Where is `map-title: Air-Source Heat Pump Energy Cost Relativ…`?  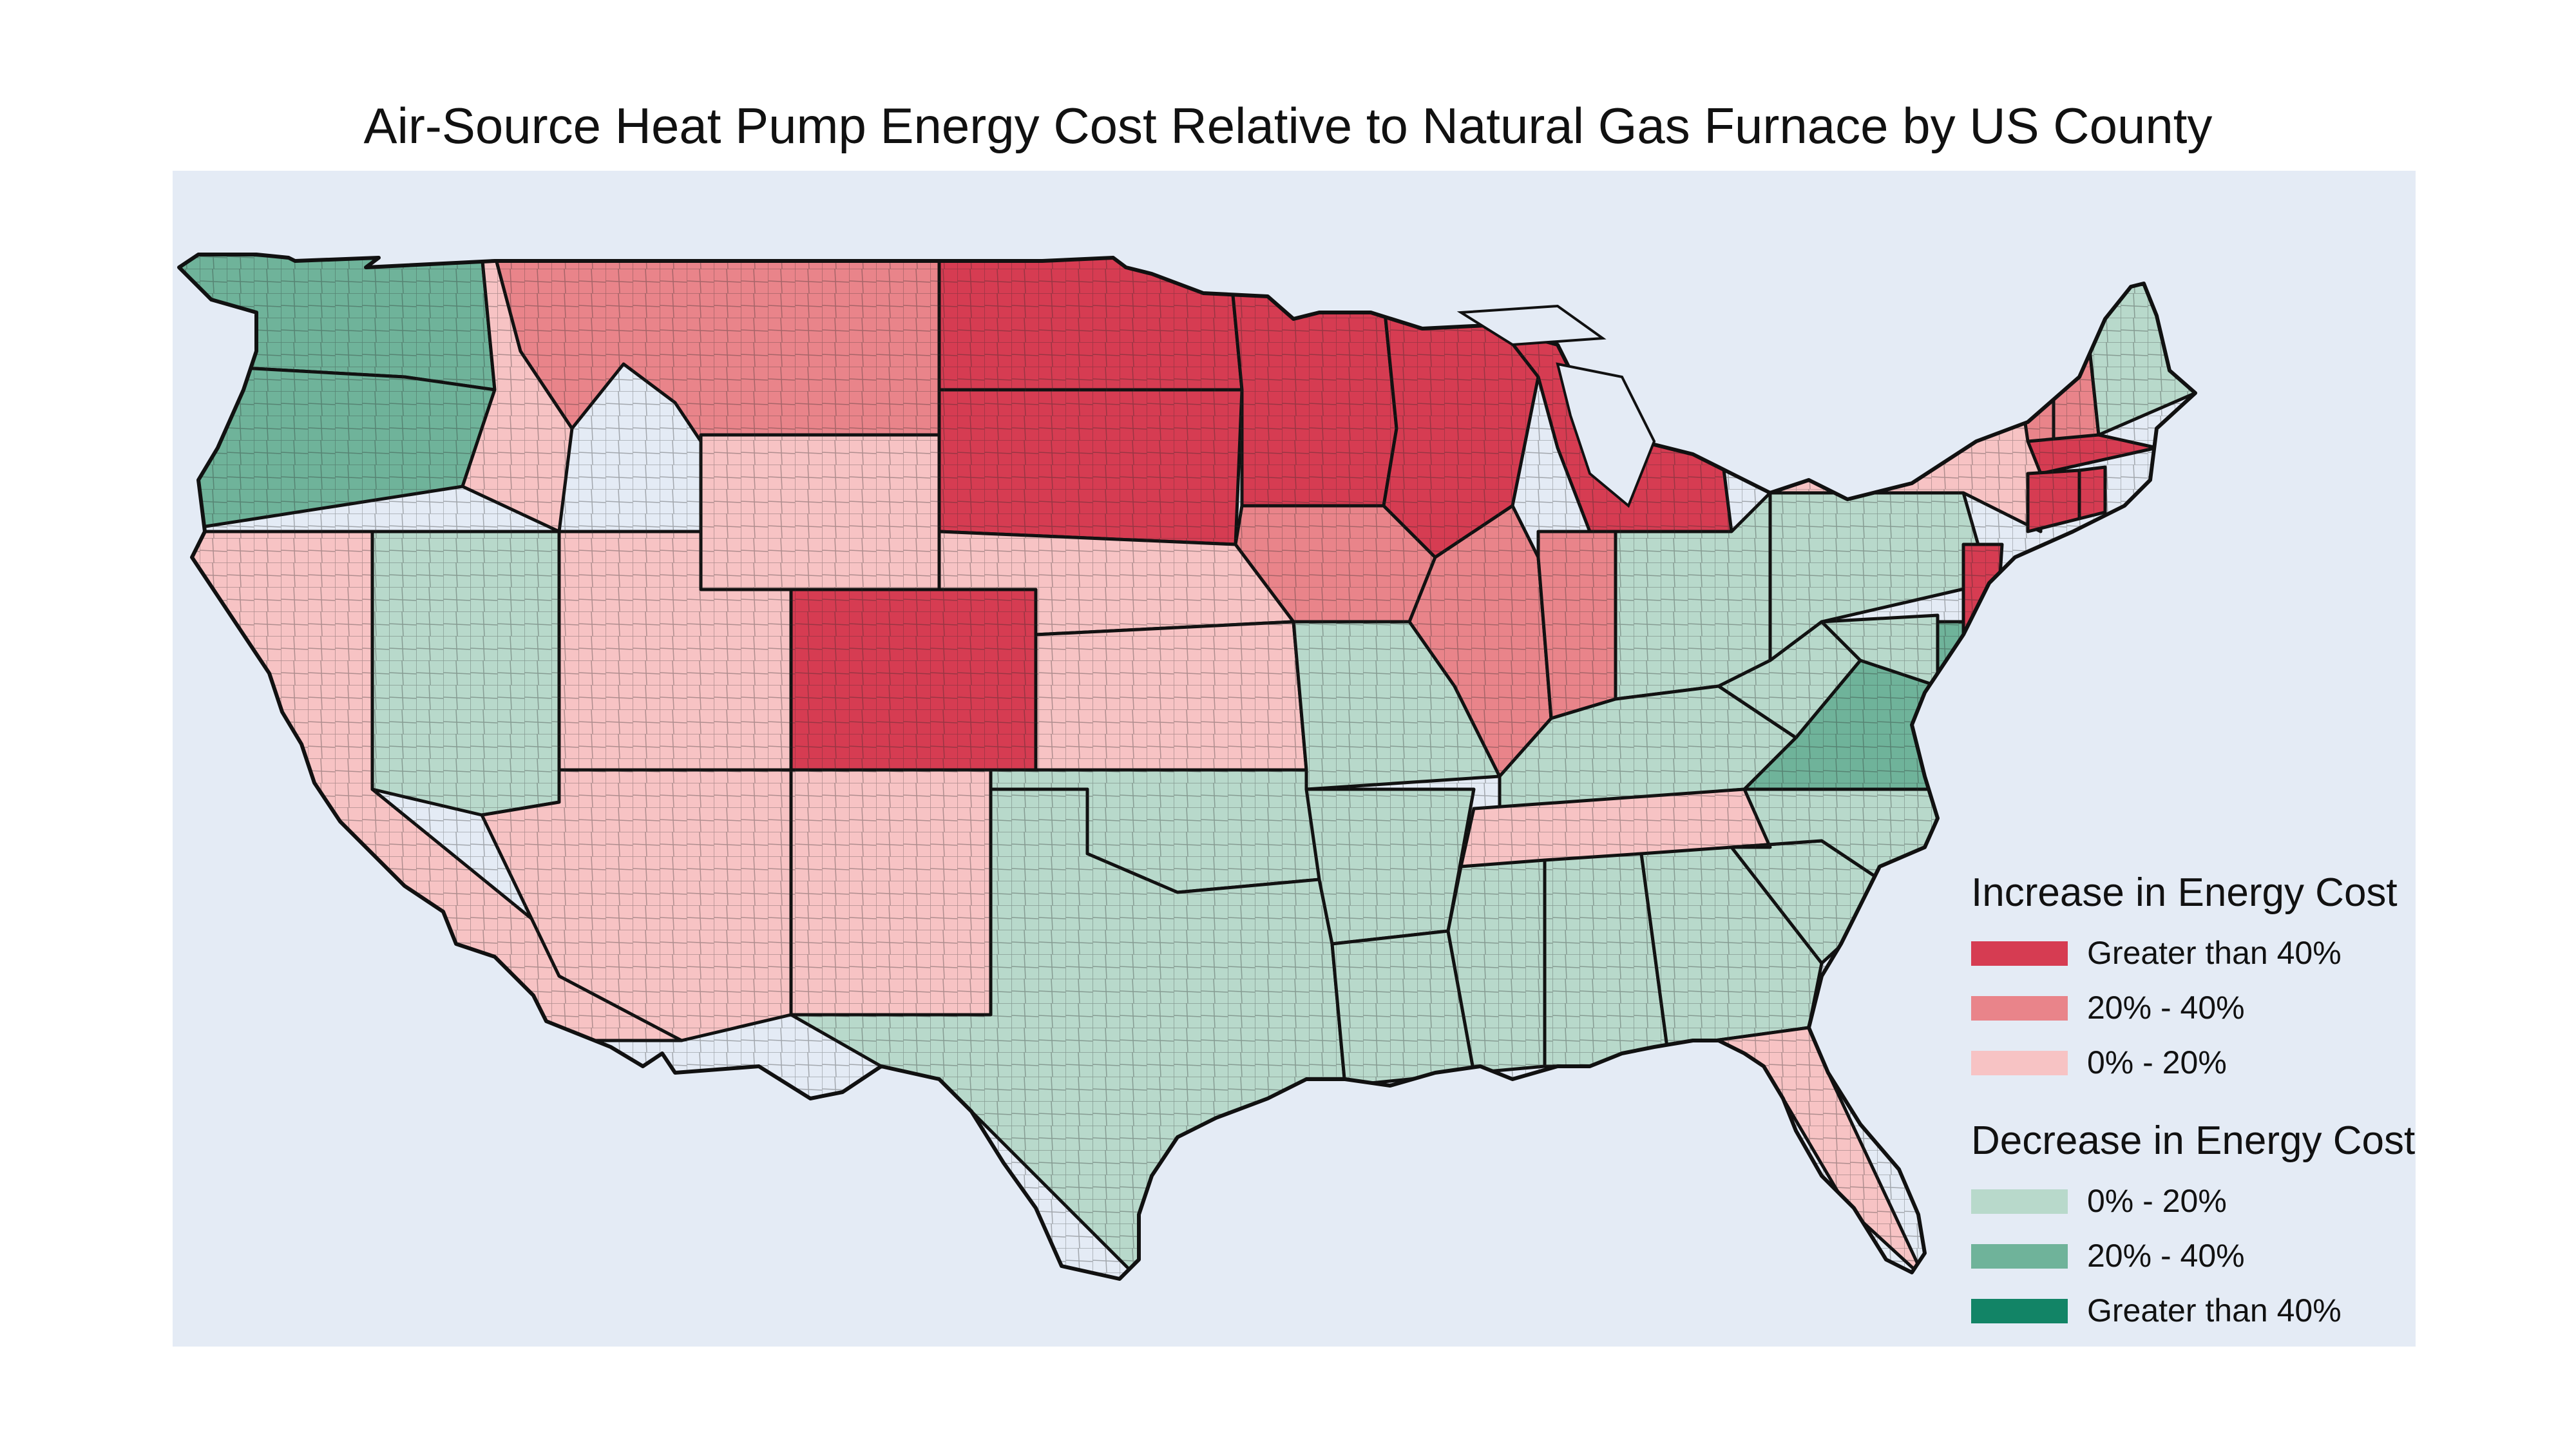 map-title: Air-Source Heat Pump Energy Cost Relativ… is located at coordinates (1288, 125).